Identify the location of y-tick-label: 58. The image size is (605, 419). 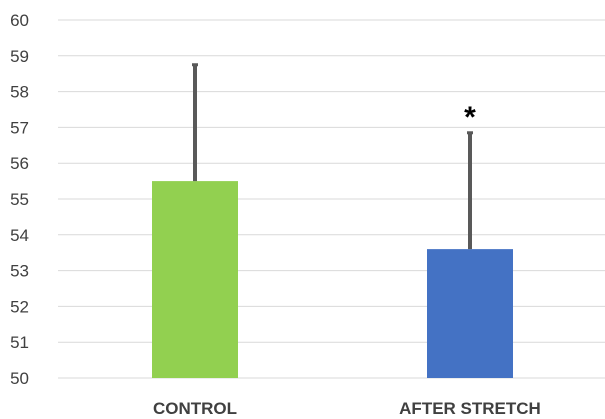
(19, 92).